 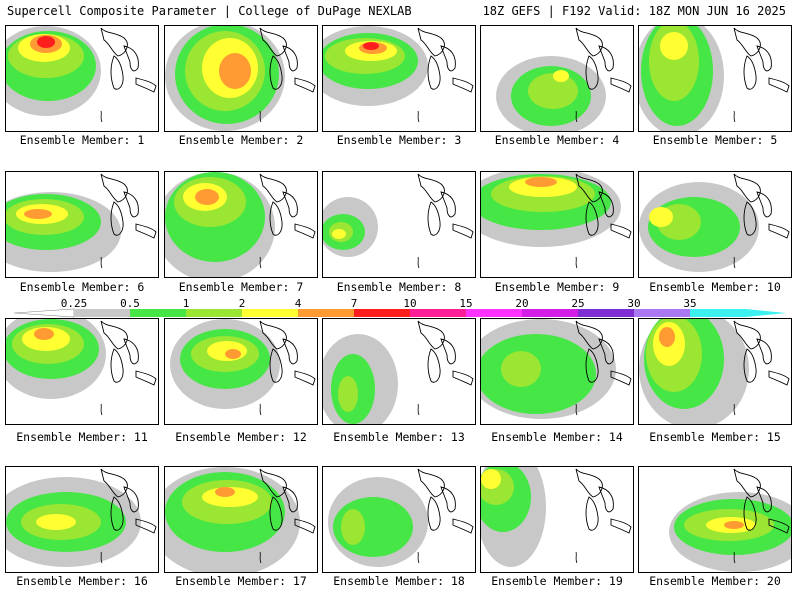 What do you see at coordinates (354, 303) in the screenshot?
I see `colorbar-tick-label: 7` at bounding box center [354, 303].